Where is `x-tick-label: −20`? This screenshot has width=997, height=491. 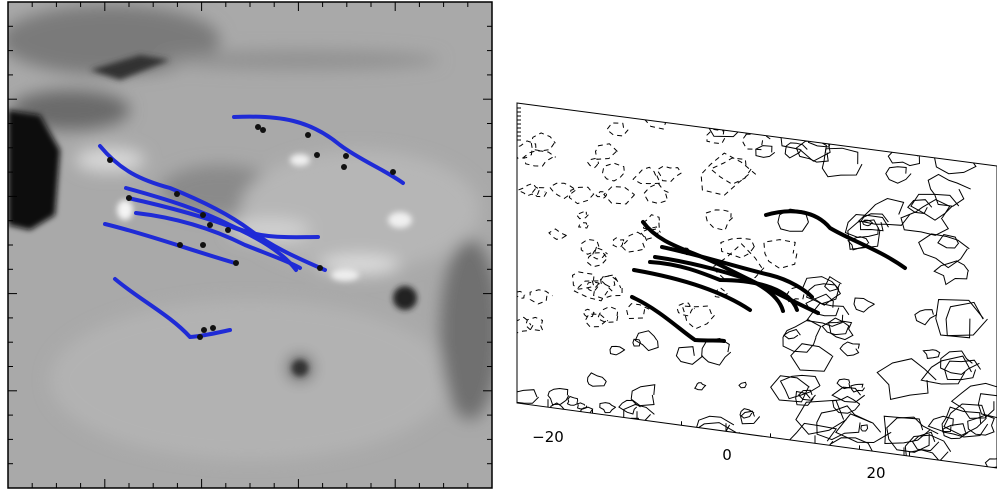
x-tick-label: −20 is located at coordinates (548, 437).